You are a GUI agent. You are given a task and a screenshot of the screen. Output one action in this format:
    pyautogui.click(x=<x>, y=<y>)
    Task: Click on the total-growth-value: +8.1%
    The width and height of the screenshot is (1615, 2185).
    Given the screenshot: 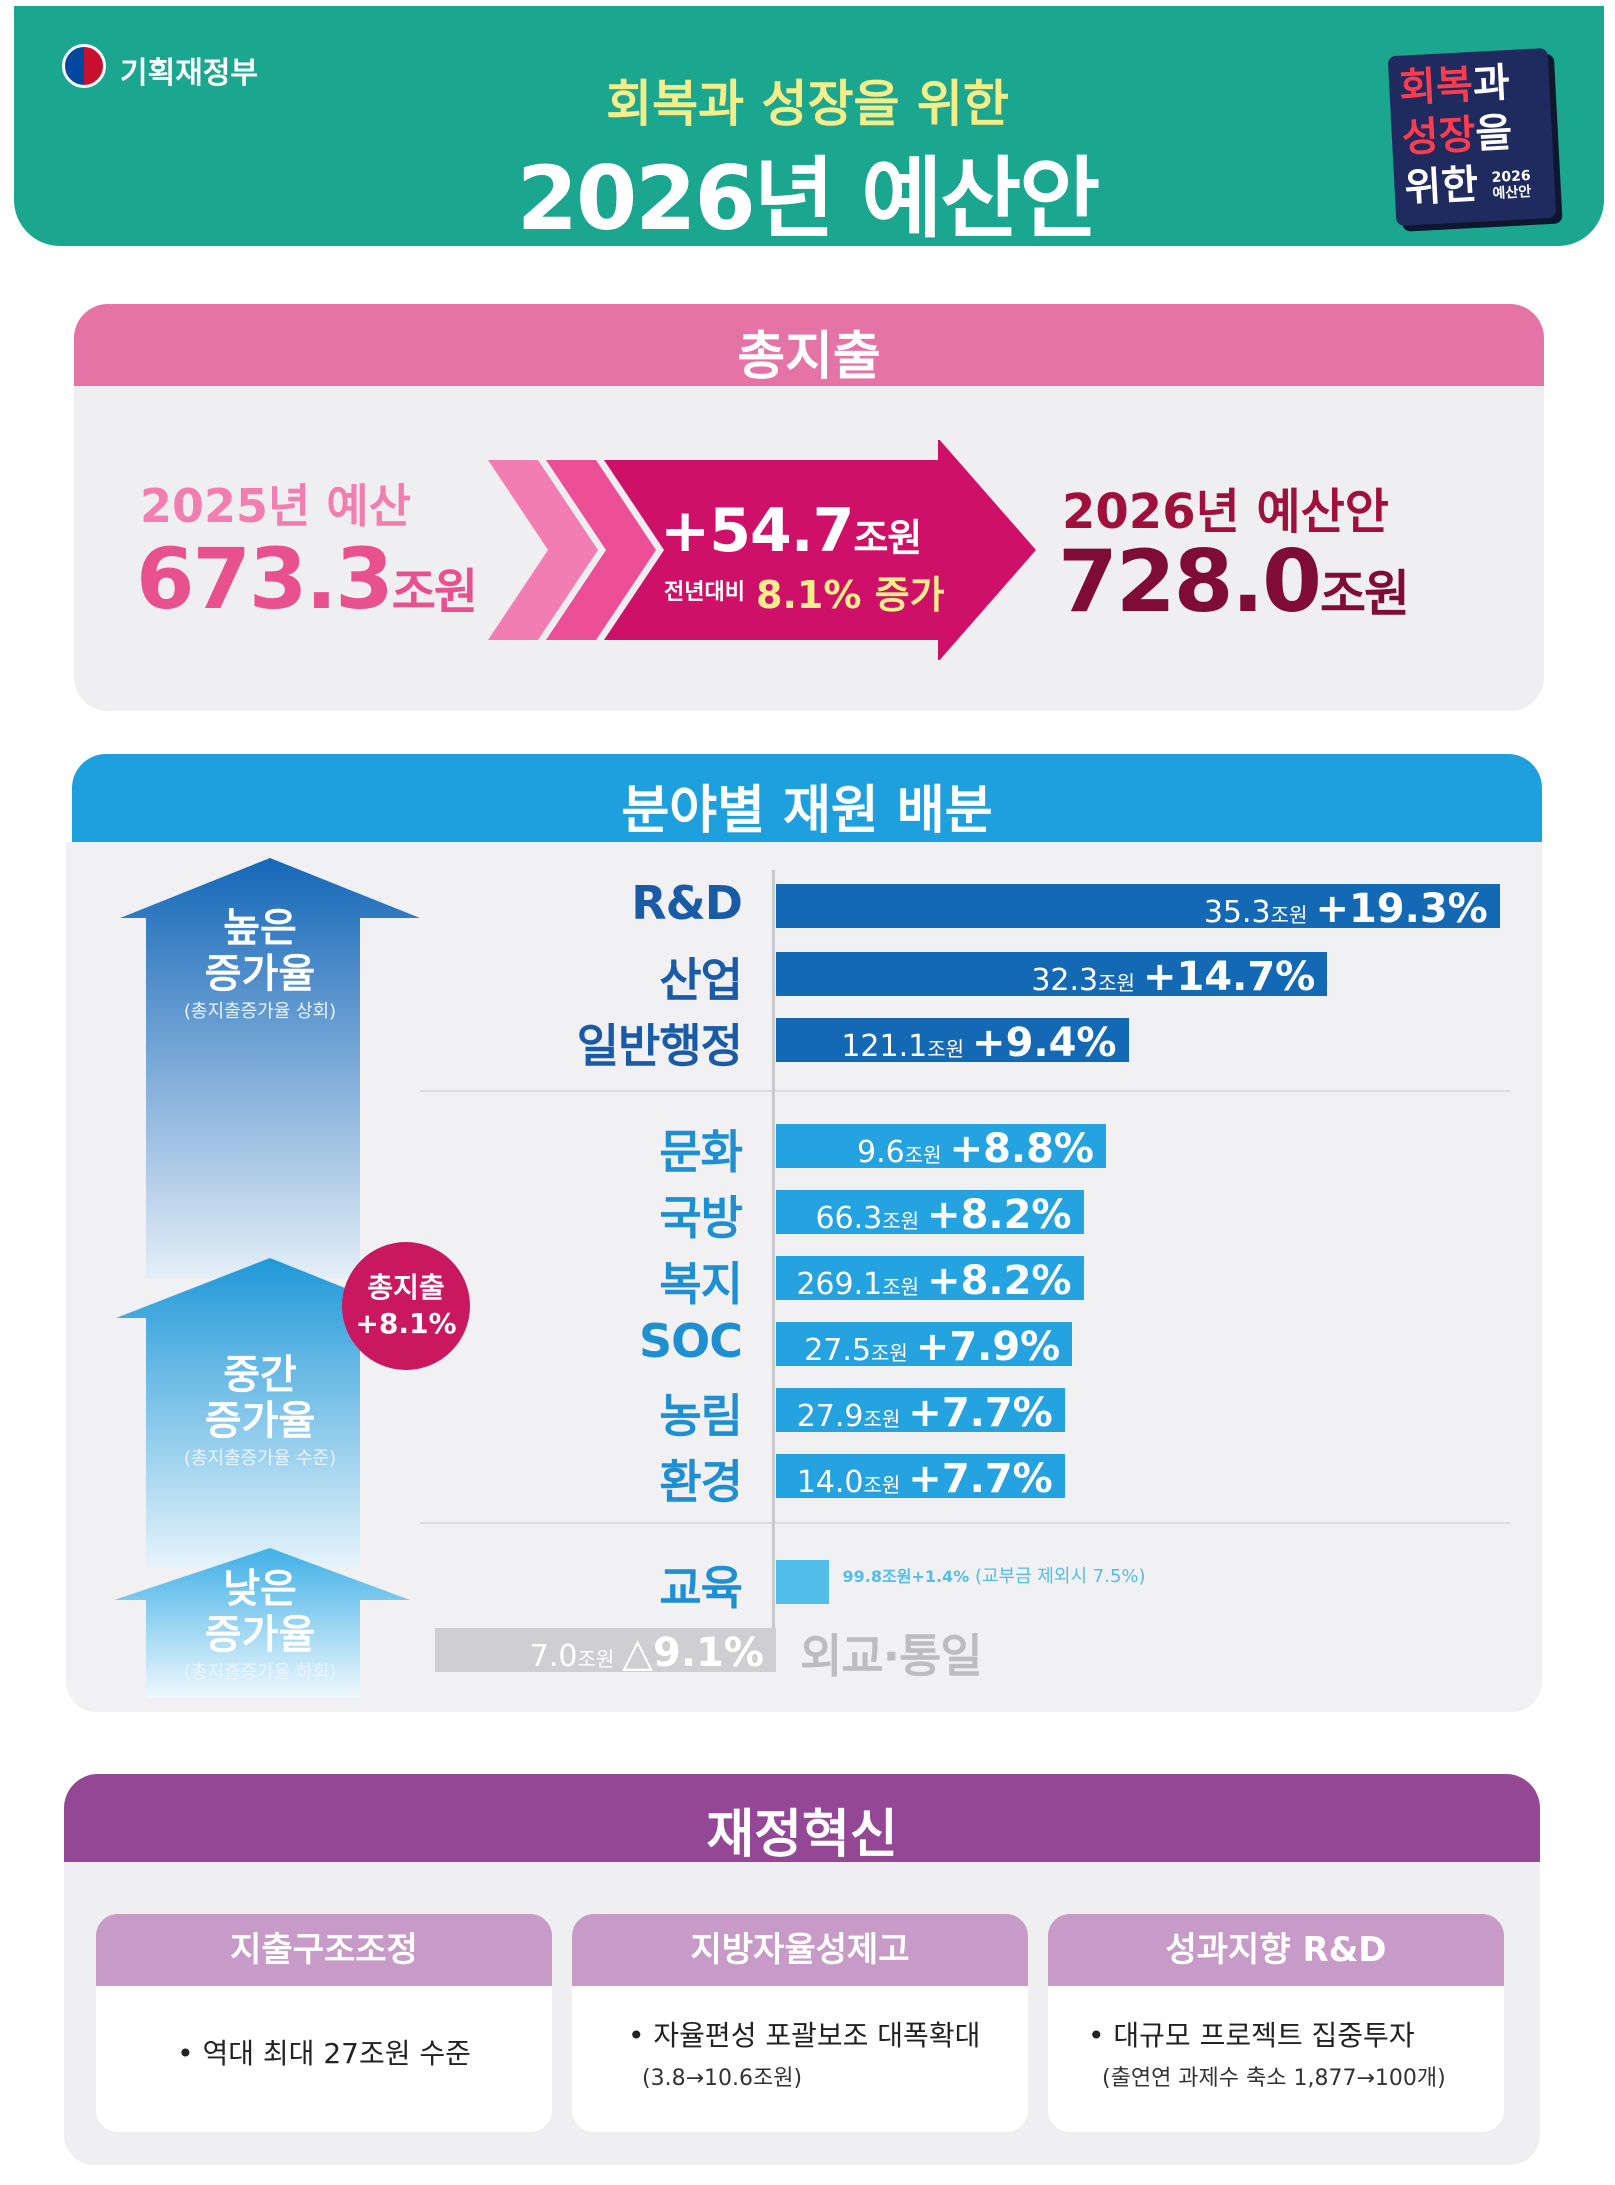 What is the action you would take?
    pyautogui.click(x=406, y=1323)
    